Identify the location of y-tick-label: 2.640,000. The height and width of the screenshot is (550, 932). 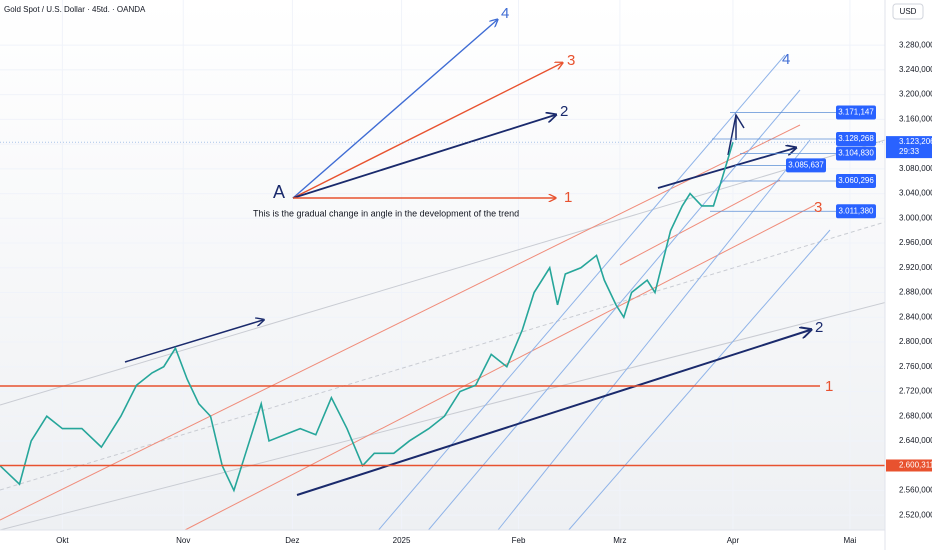
(915, 440).